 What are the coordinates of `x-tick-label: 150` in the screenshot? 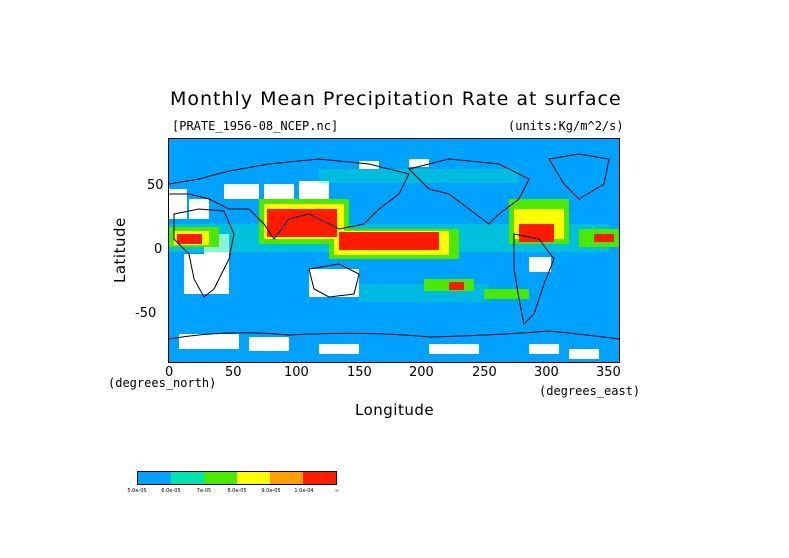 It's located at (359, 372).